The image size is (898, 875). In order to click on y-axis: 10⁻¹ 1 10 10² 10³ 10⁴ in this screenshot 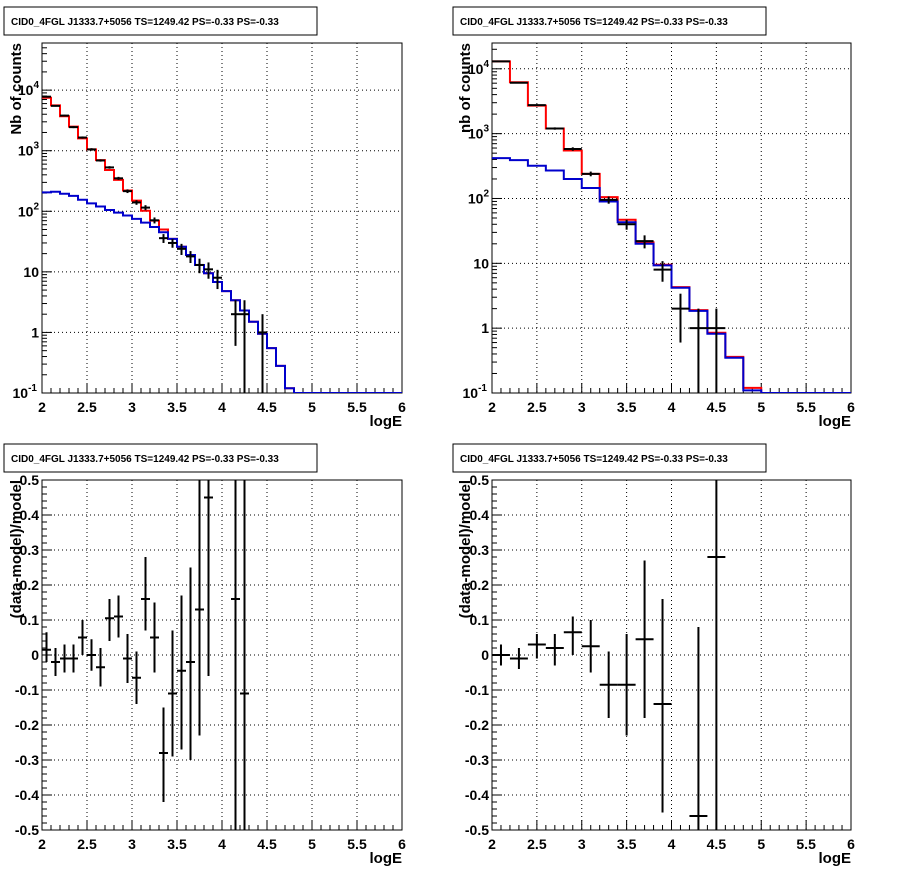, I will do `click(482, 224)`.